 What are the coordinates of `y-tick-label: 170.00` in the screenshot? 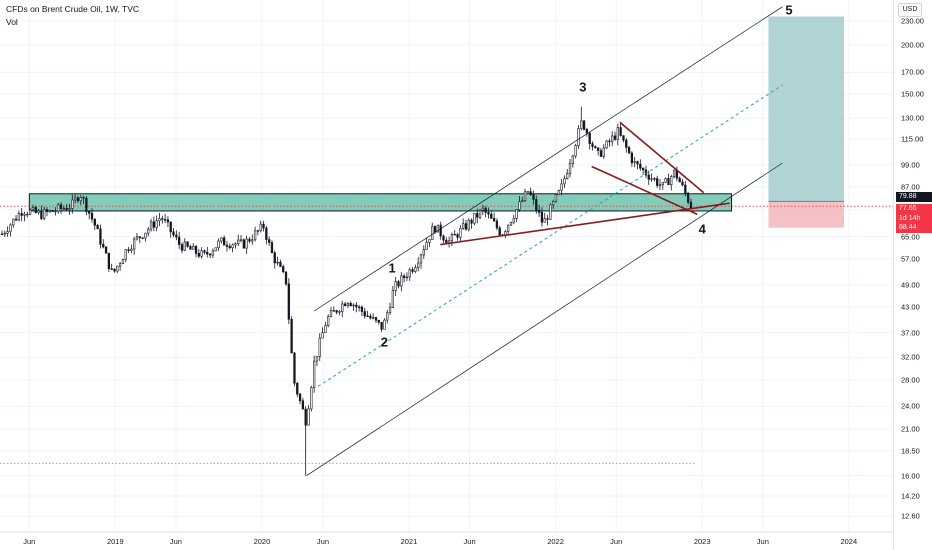 It's located at (912, 72).